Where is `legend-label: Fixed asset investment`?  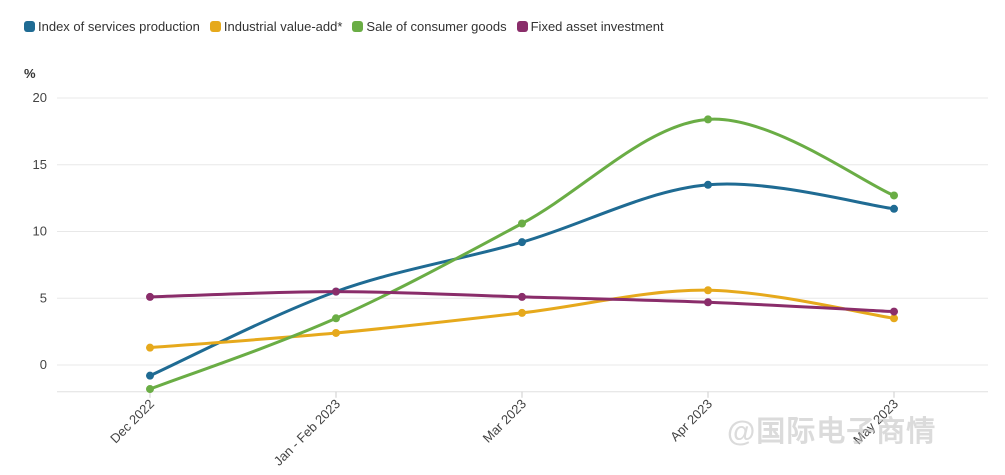
legend-label: Fixed asset investment is located at coordinates (597, 26).